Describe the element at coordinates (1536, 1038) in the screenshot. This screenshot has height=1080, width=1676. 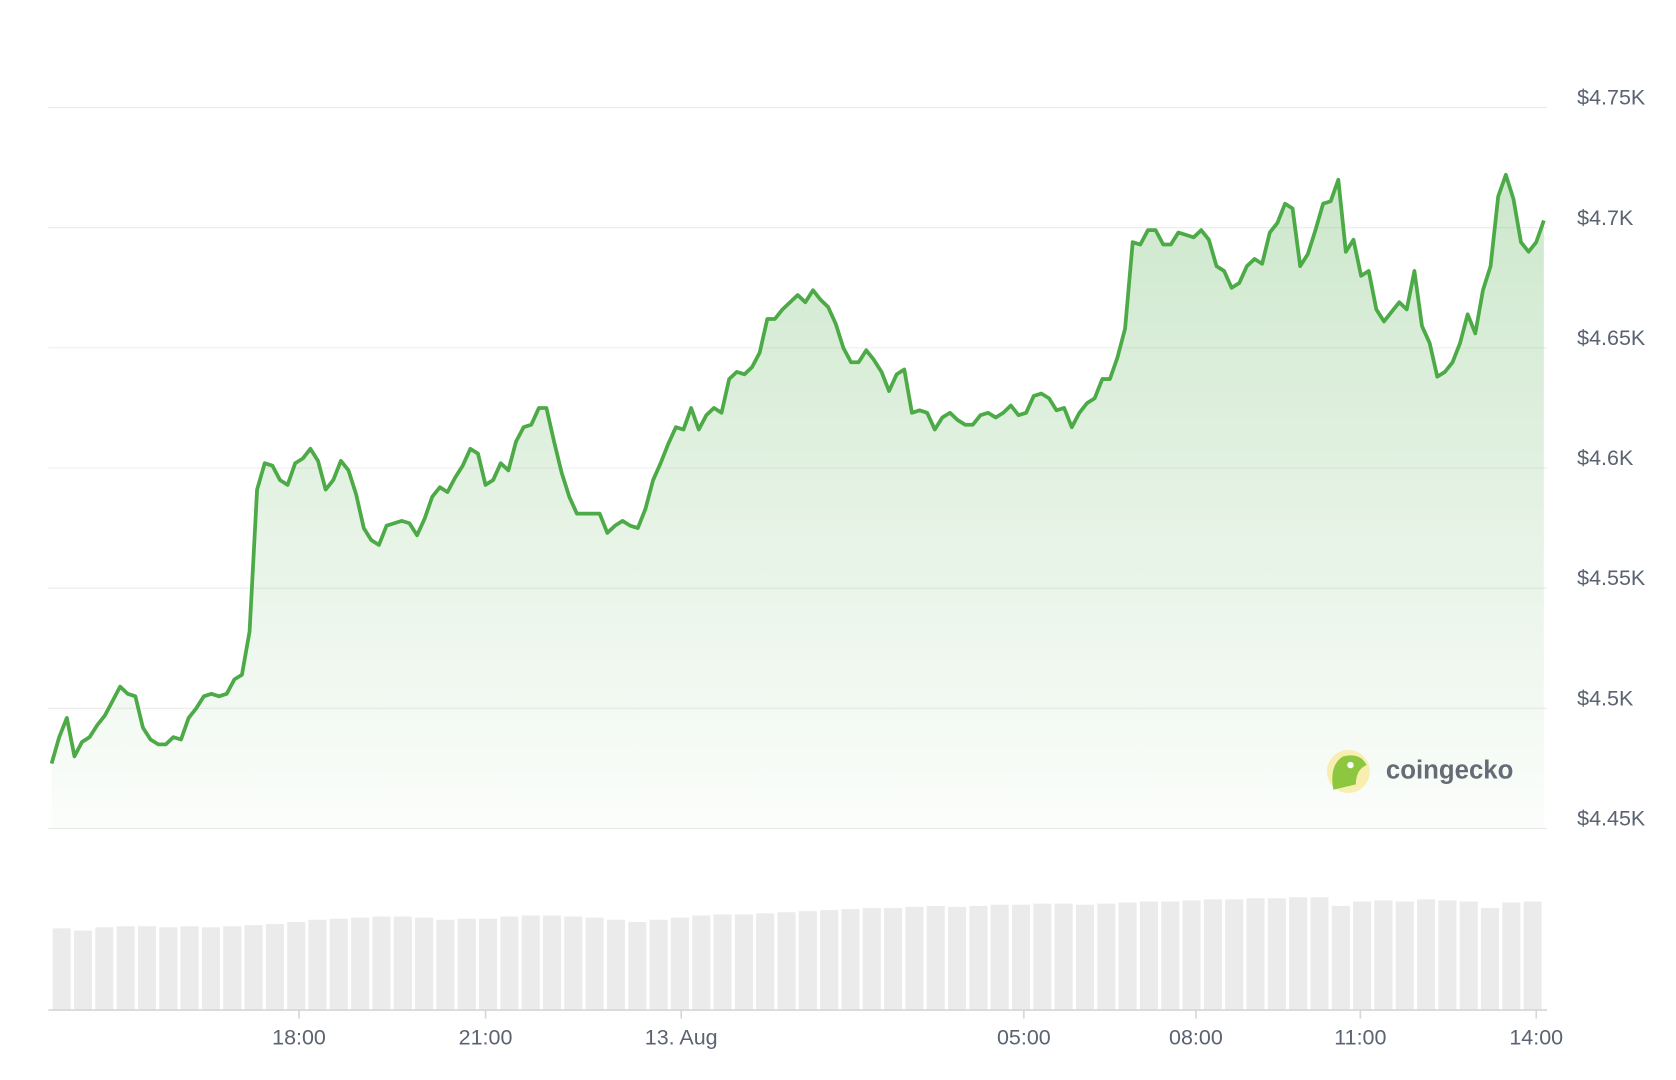
I see `x-tick-label: 14:00` at that location.